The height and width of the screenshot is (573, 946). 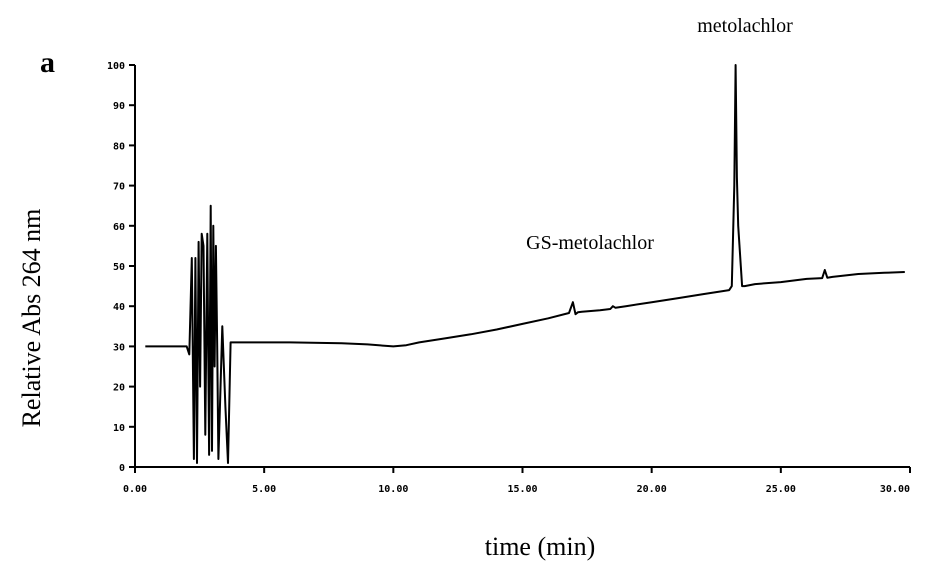 I want to click on y-tick-label: 90, so click(x=119, y=106).